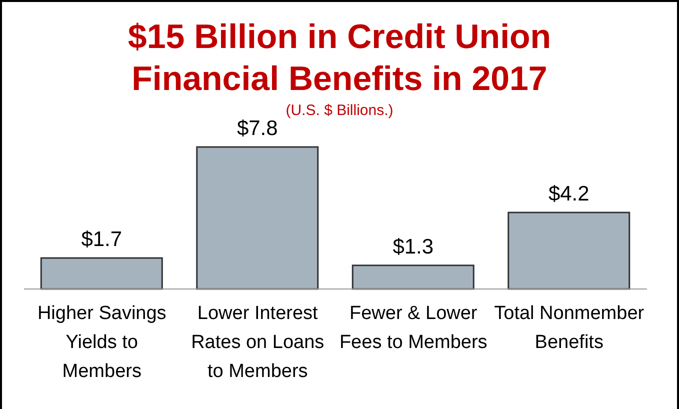 This screenshot has height=409, width=679. I want to click on data-label: $1.3, so click(413, 246).